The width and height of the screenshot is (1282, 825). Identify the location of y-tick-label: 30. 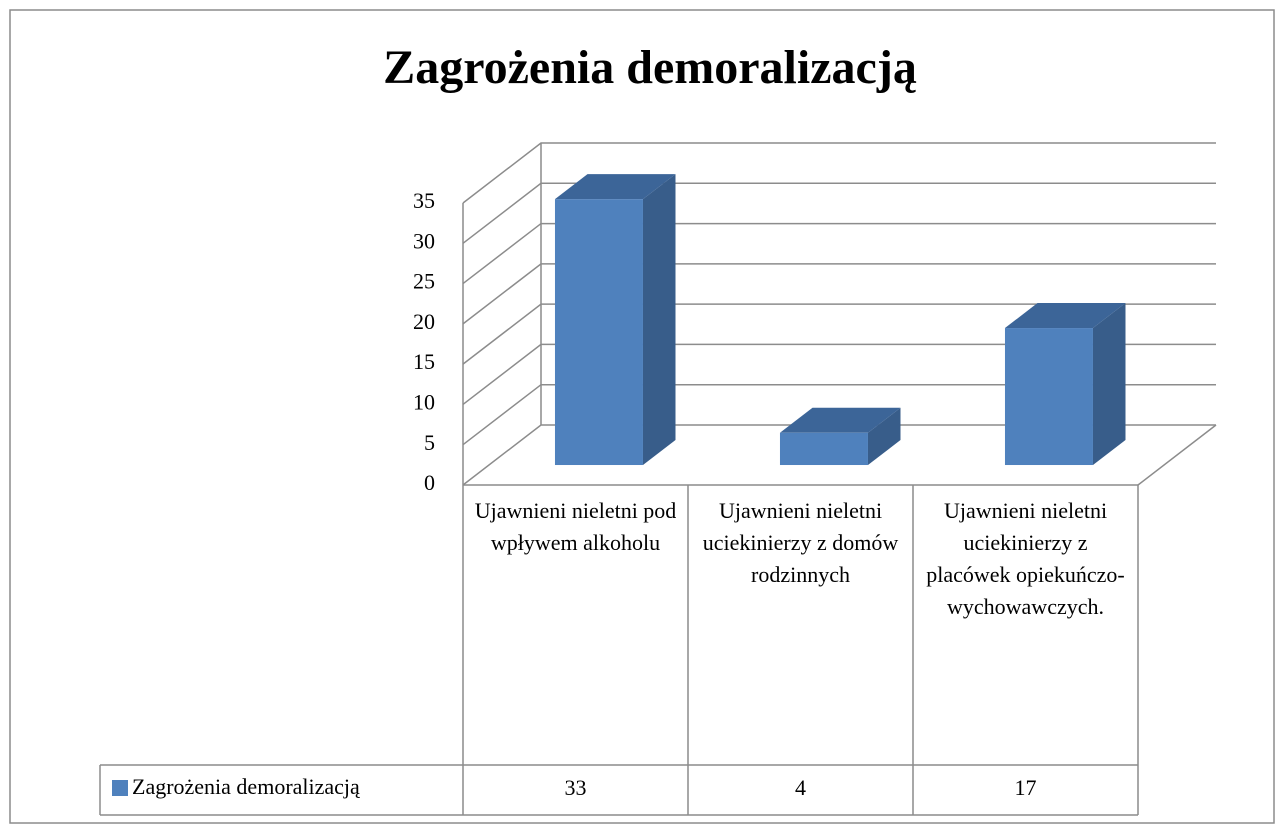
(424, 240).